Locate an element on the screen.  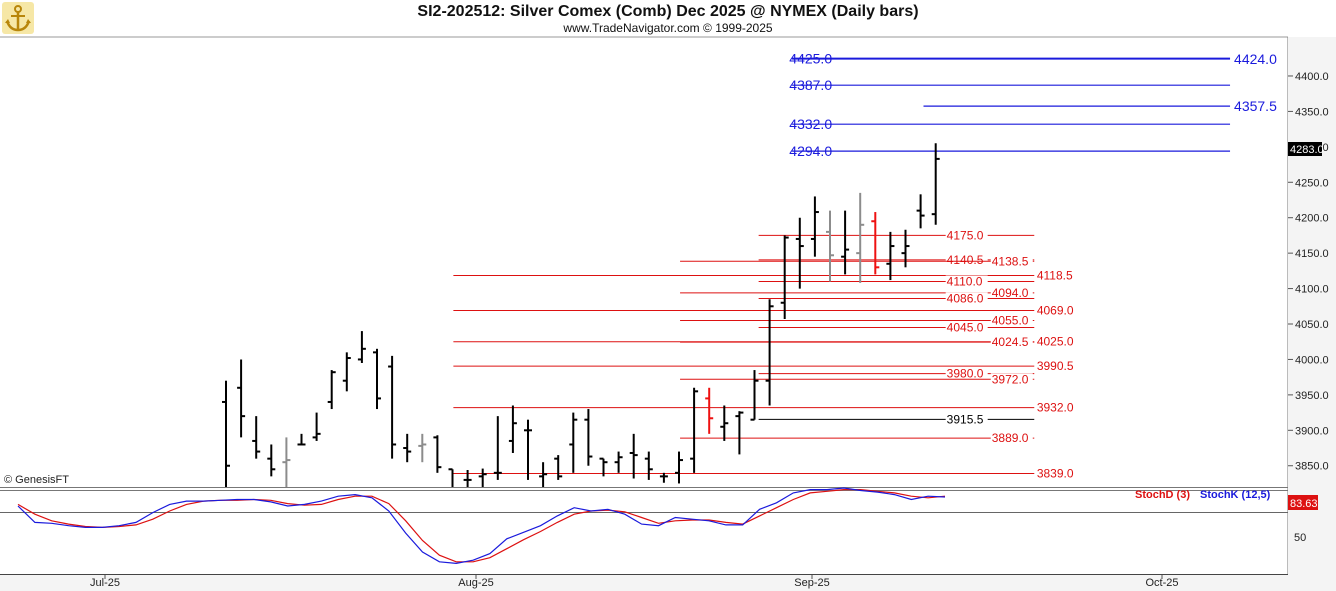
time-axis-labels: Jul-25 Aug-25 Sep-25 Oct-25 is located at coordinates (634, 582).